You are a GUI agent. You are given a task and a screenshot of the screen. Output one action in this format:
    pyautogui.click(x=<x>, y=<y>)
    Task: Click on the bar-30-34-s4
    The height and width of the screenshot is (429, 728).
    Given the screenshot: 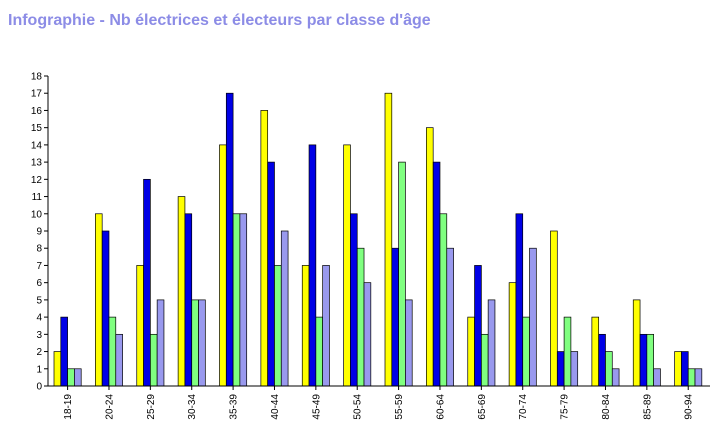 What is the action you would take?
    pyautogui.click(x=202, y=343)
    